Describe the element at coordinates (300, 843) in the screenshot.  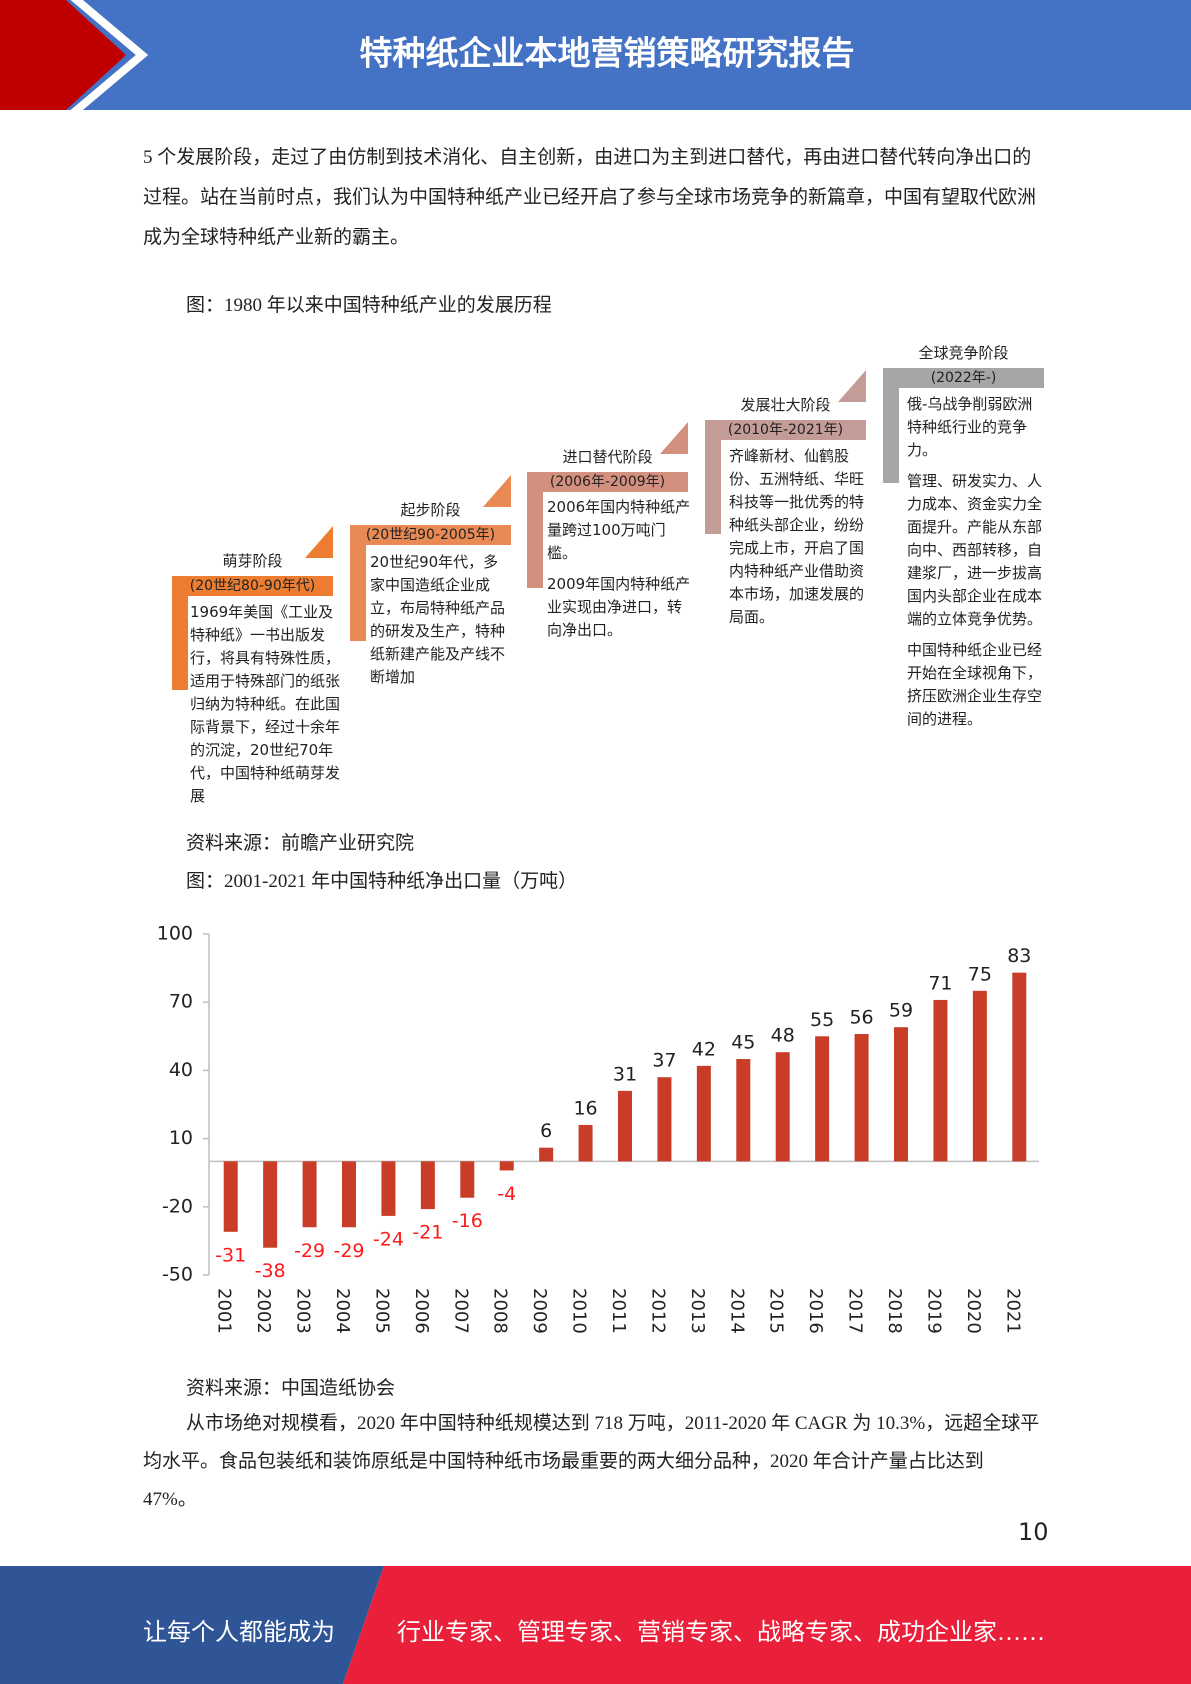
I see `figure-source: 资料来源：前瞻产业研究院` at that location.